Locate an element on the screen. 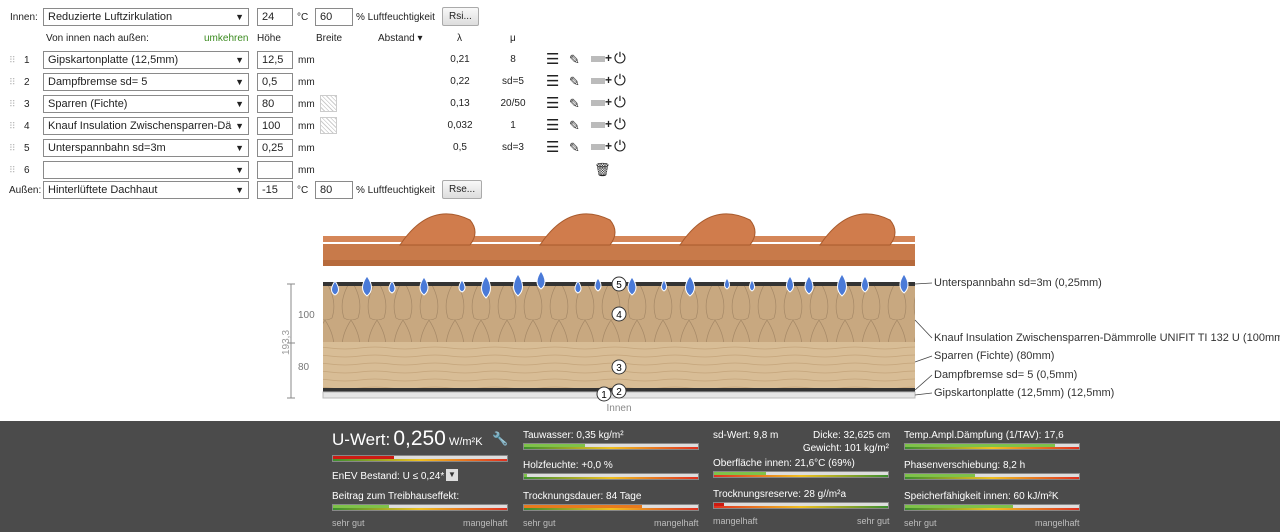 The width and height of the screenshot is (1280, 532). dim-80-label: 80 is located at coordinates (304, 367).